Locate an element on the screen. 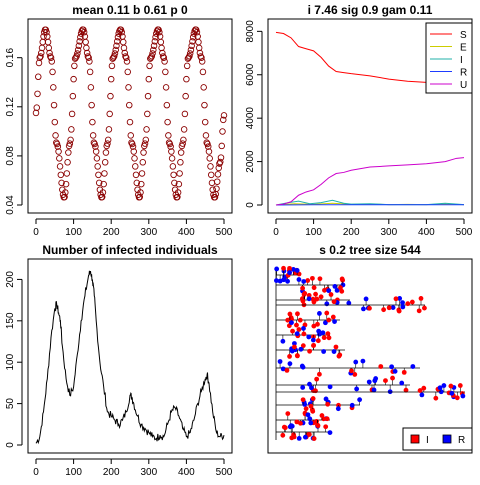 The height and width of the screenshot is (485, 480). x-tick-label: 100 is located at coordinates (313, 232).